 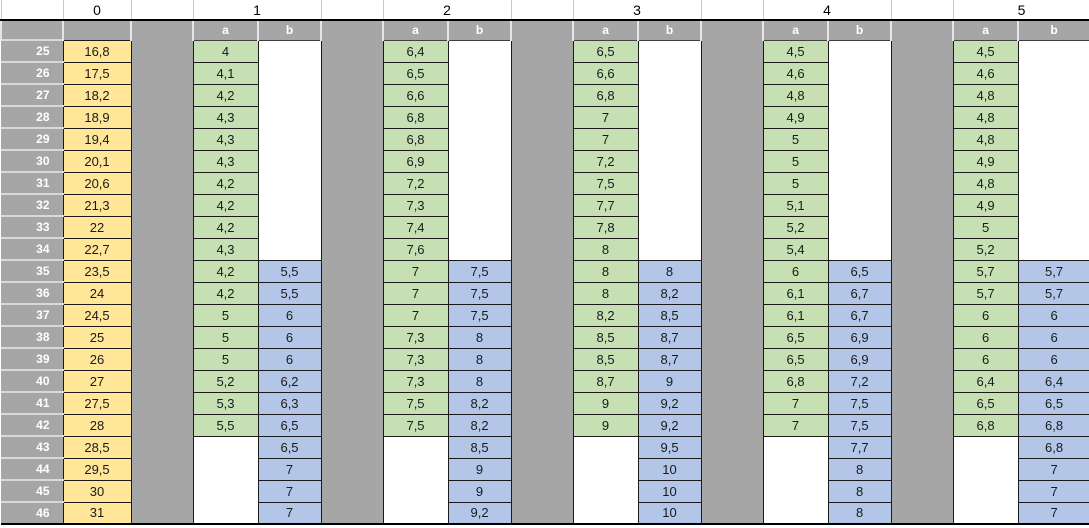 What do you see at coordinates (795, 425) in the screenshot?
I see `data-cell-4a: 7` at bounding box center [795, 425].